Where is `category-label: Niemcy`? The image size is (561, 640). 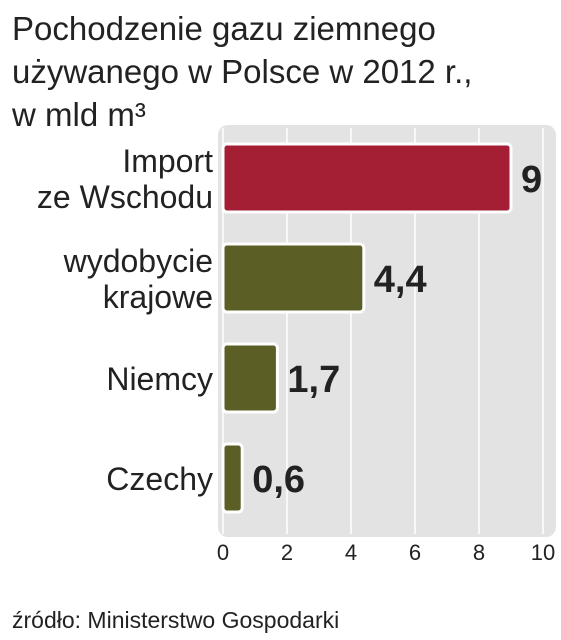 category-label: Niemcy is located at coordinates (159, 379).